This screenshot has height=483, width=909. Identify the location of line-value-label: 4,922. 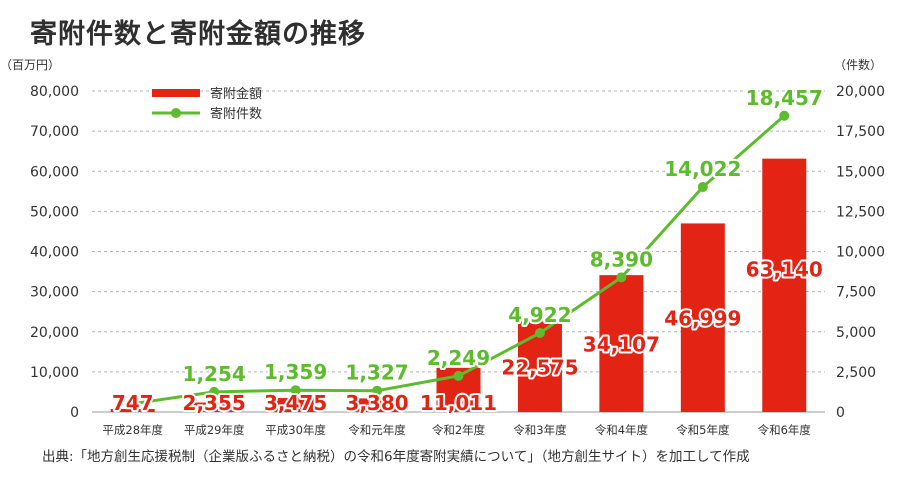
(539, 315).